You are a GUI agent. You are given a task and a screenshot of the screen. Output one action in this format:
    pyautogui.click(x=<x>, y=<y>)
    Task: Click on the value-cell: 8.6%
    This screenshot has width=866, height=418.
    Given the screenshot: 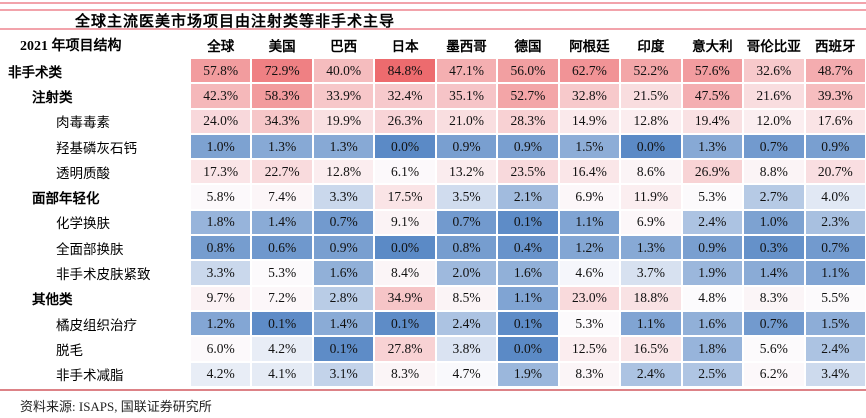 What is the action you would take?
    pyautogui.click(x=651, y=172)
    